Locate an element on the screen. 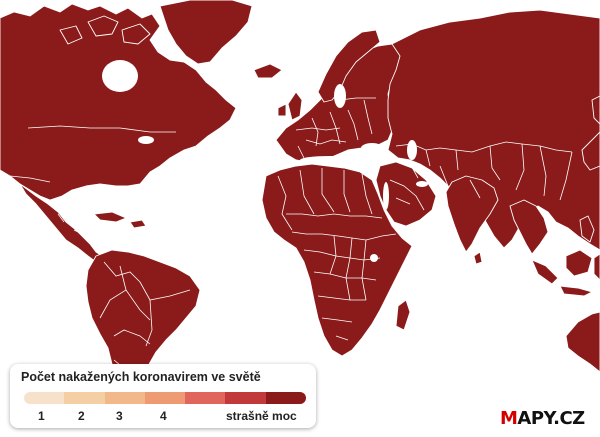 This screenshot has height=437, width=600. black-sea is located at coordinates (372, 148).